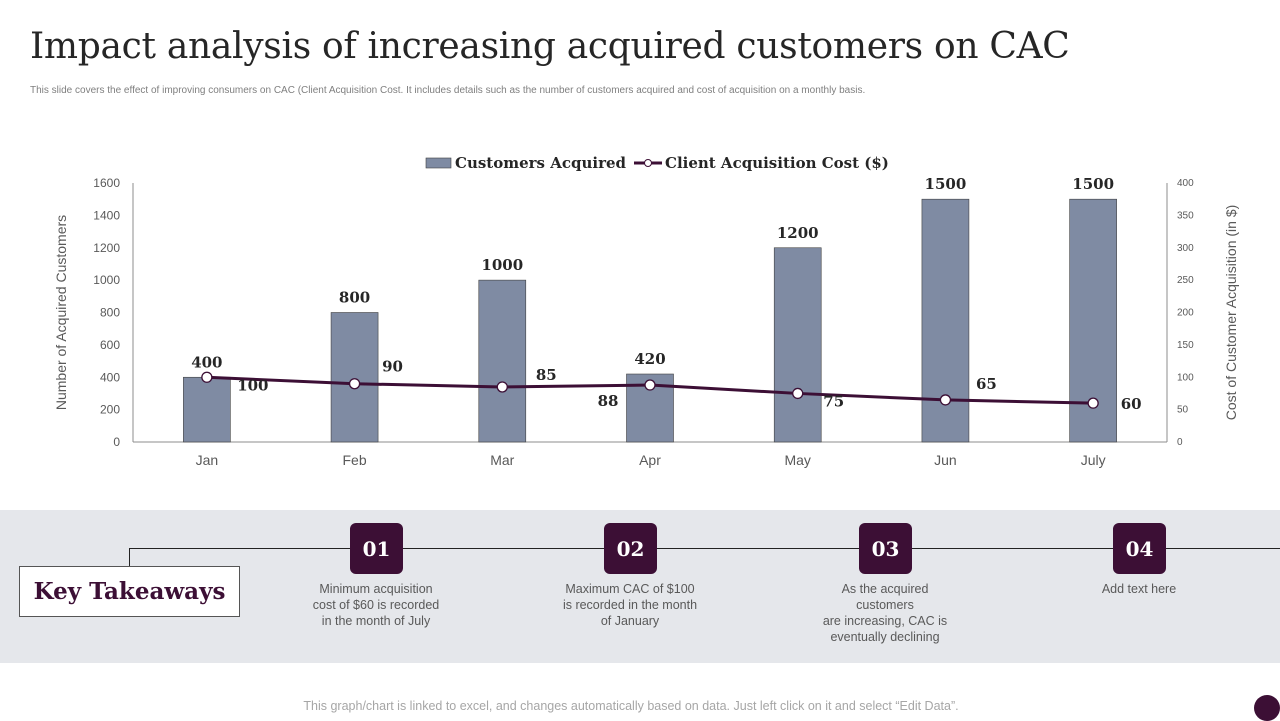 This screenshot has width=1280, height=721. What do you see at coordinates (61, 312) in the screenshot?
I see `y-axis-title: Number of Acquired Customers` at bounding box center [61, 312].